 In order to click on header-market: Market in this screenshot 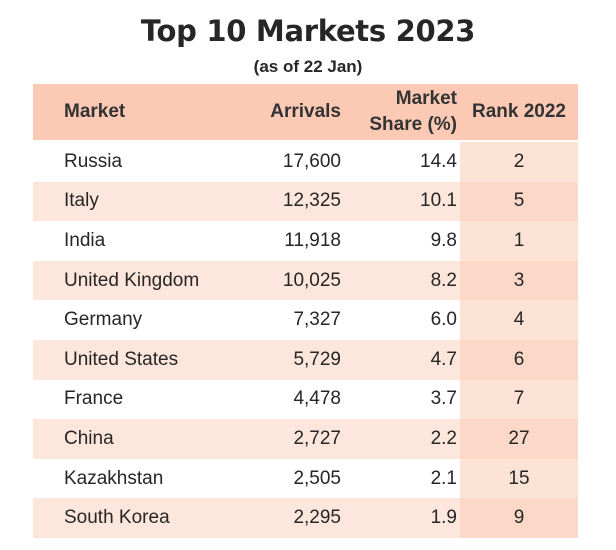, I will do `click(95, 111)`.